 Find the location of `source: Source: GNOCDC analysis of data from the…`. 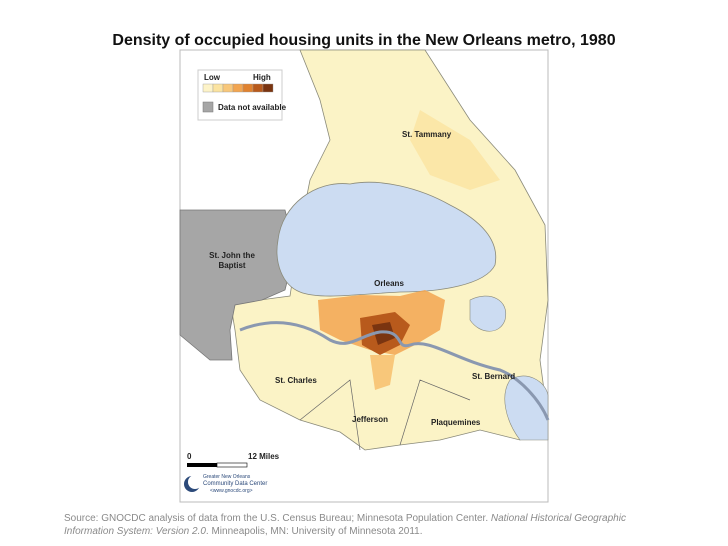

source: Source: GNOCDC analysis of data from the… is located at coordinates (364, 525).